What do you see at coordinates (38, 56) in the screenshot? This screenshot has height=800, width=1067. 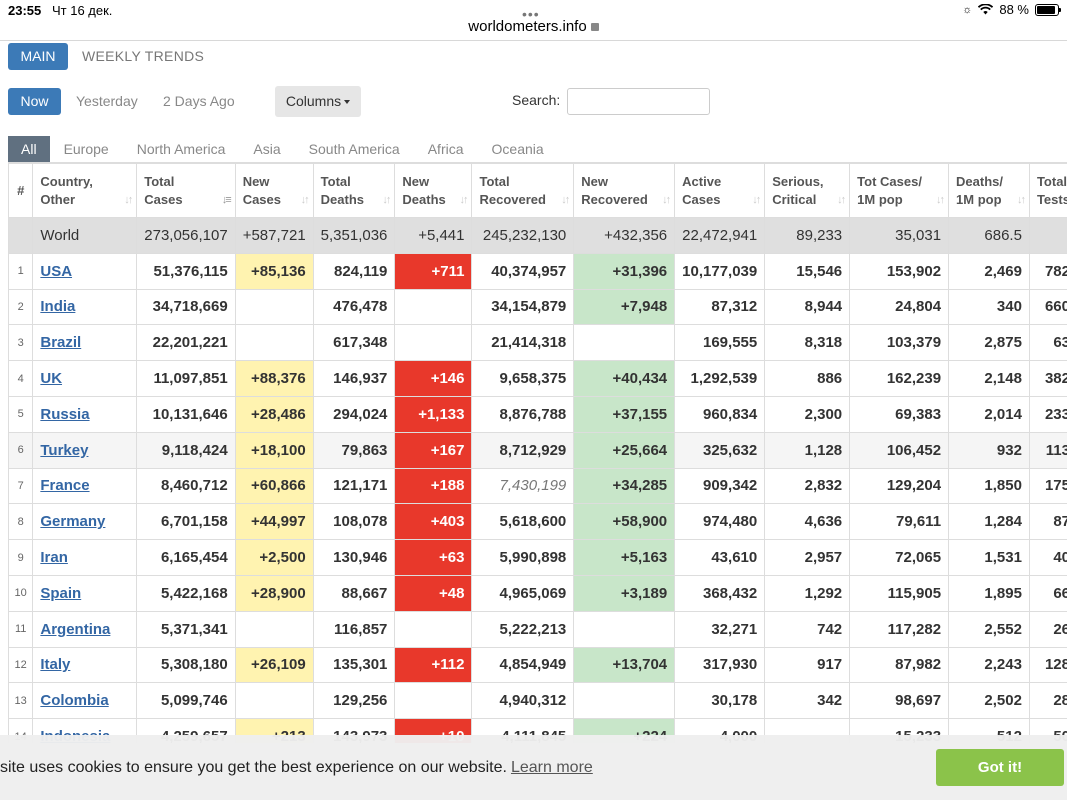 I see `tab-main: MAIN` at bounding box center [38, 56].